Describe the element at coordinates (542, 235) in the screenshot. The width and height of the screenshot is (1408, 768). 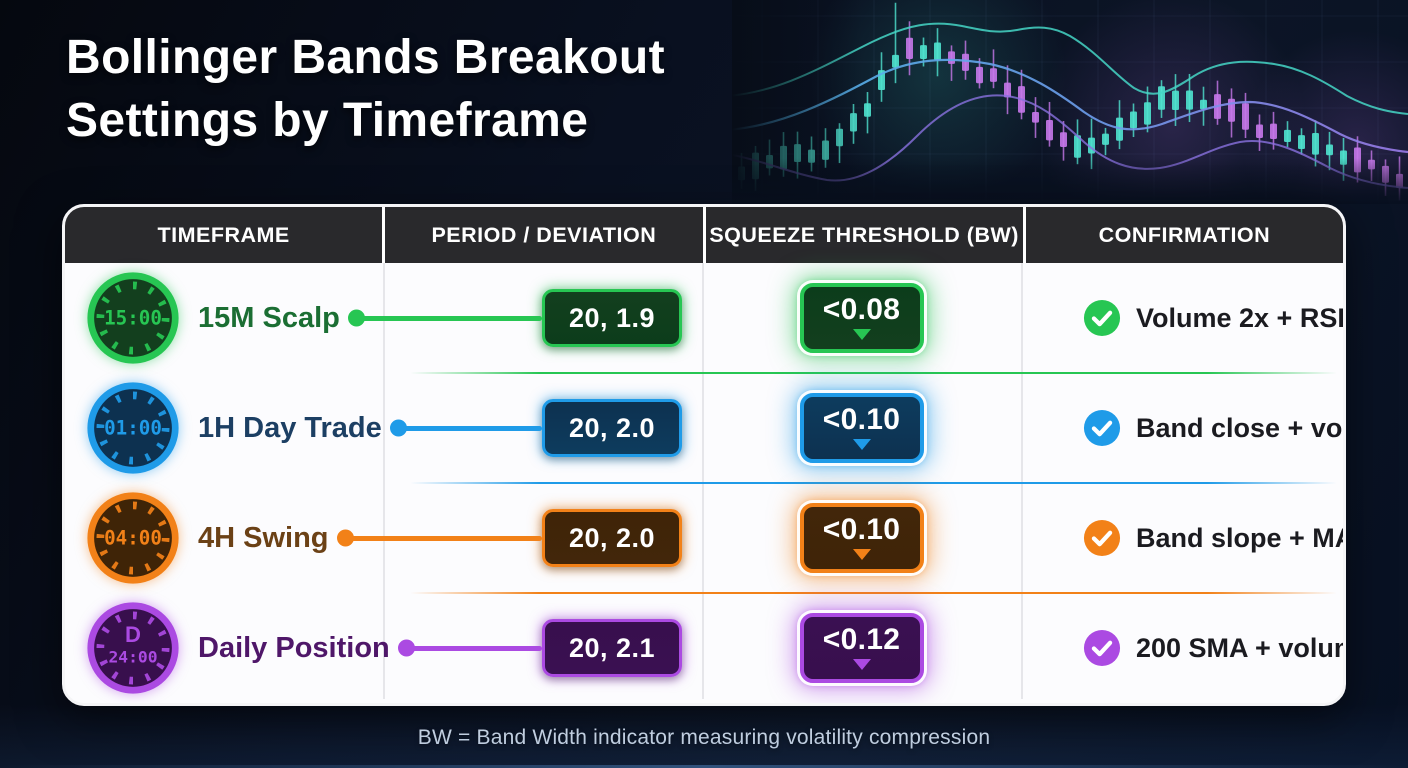
I see `header-period-deviation: PERIOD / DEVIATION` at that location.